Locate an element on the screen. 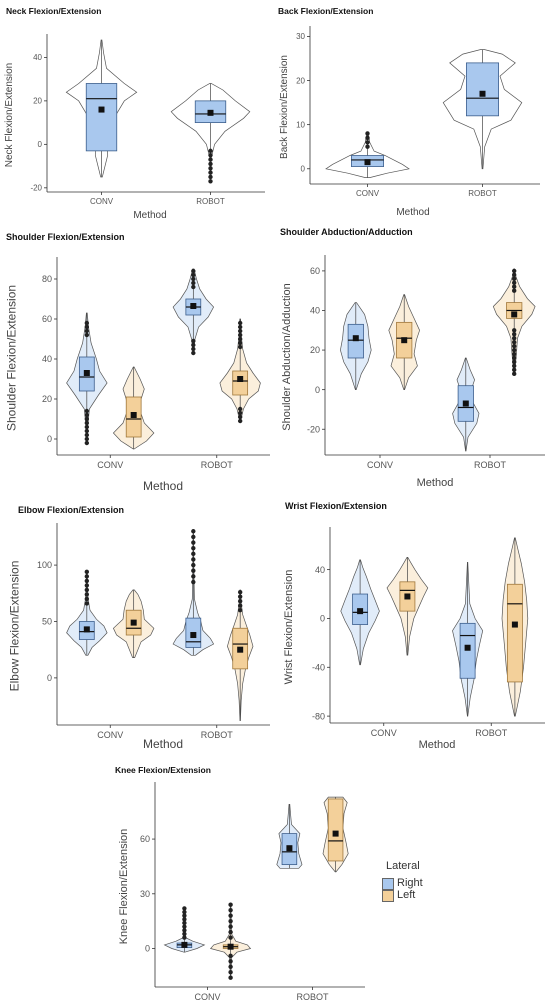  y-tick-label: -20 is located at coordinates (313, 429).